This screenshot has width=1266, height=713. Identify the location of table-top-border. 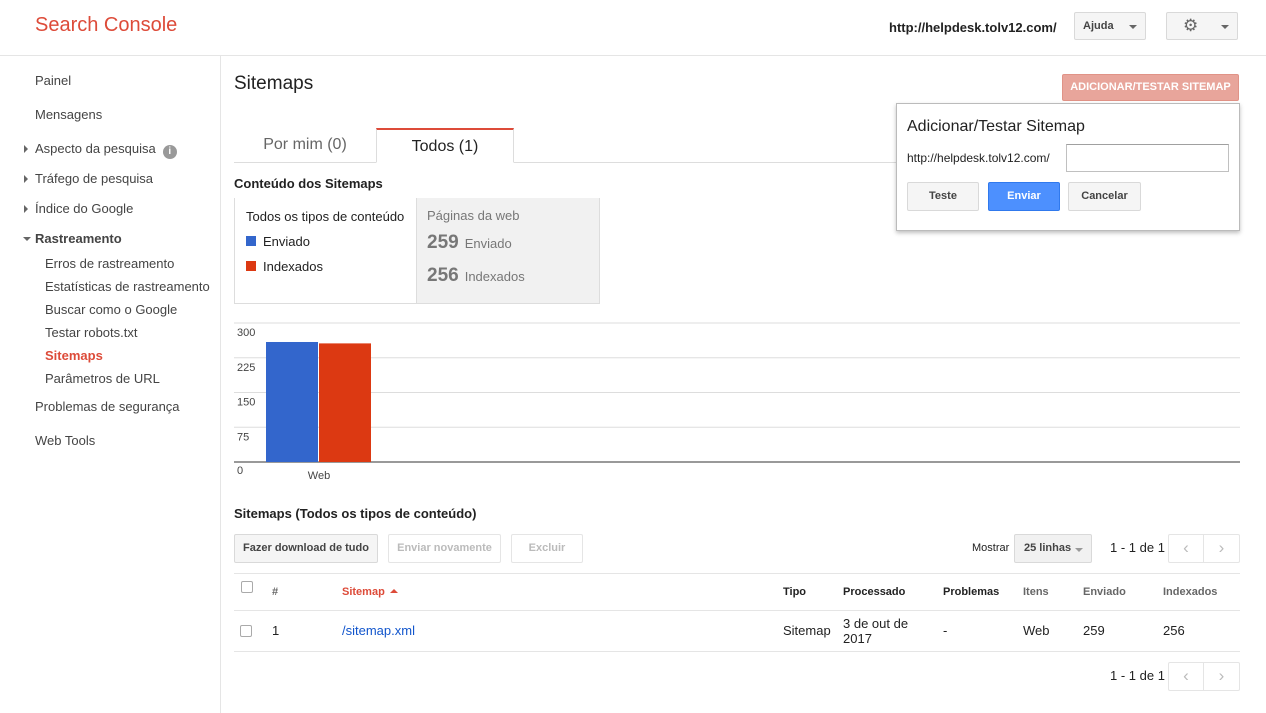
(737, 573).